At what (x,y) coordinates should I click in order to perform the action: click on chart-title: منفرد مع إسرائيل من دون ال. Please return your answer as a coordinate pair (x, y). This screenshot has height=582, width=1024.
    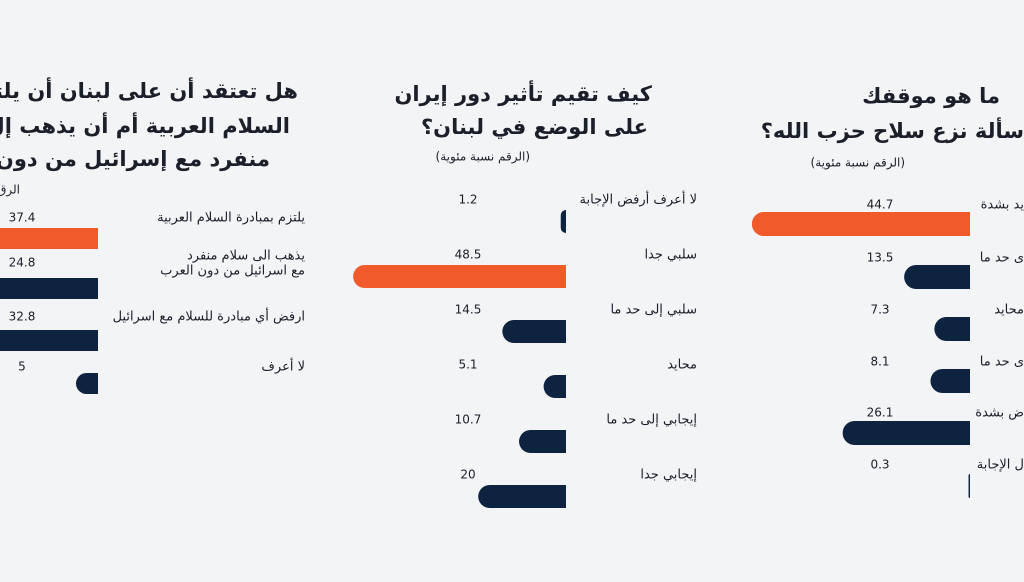
    Looking at the image, I should click on (135, 159).